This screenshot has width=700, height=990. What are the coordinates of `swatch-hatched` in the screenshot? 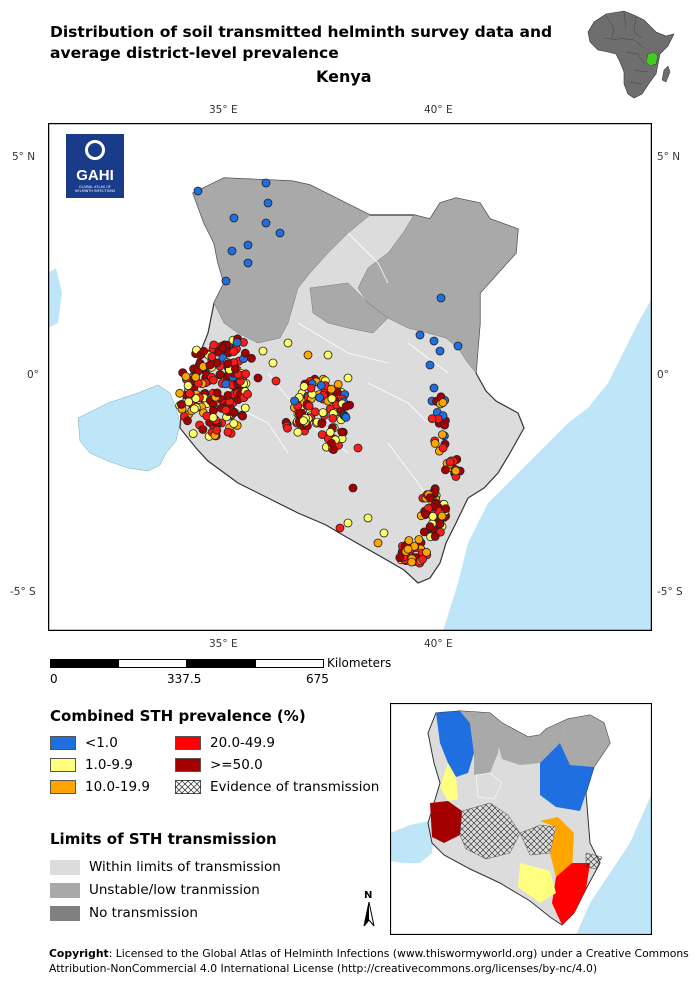 It's located at (188, 787).